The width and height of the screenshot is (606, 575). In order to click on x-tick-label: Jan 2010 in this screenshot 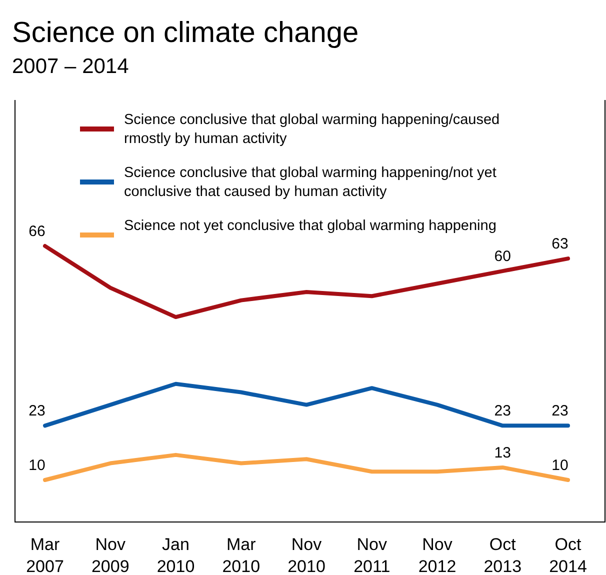, I will do `click(175, 555)`.